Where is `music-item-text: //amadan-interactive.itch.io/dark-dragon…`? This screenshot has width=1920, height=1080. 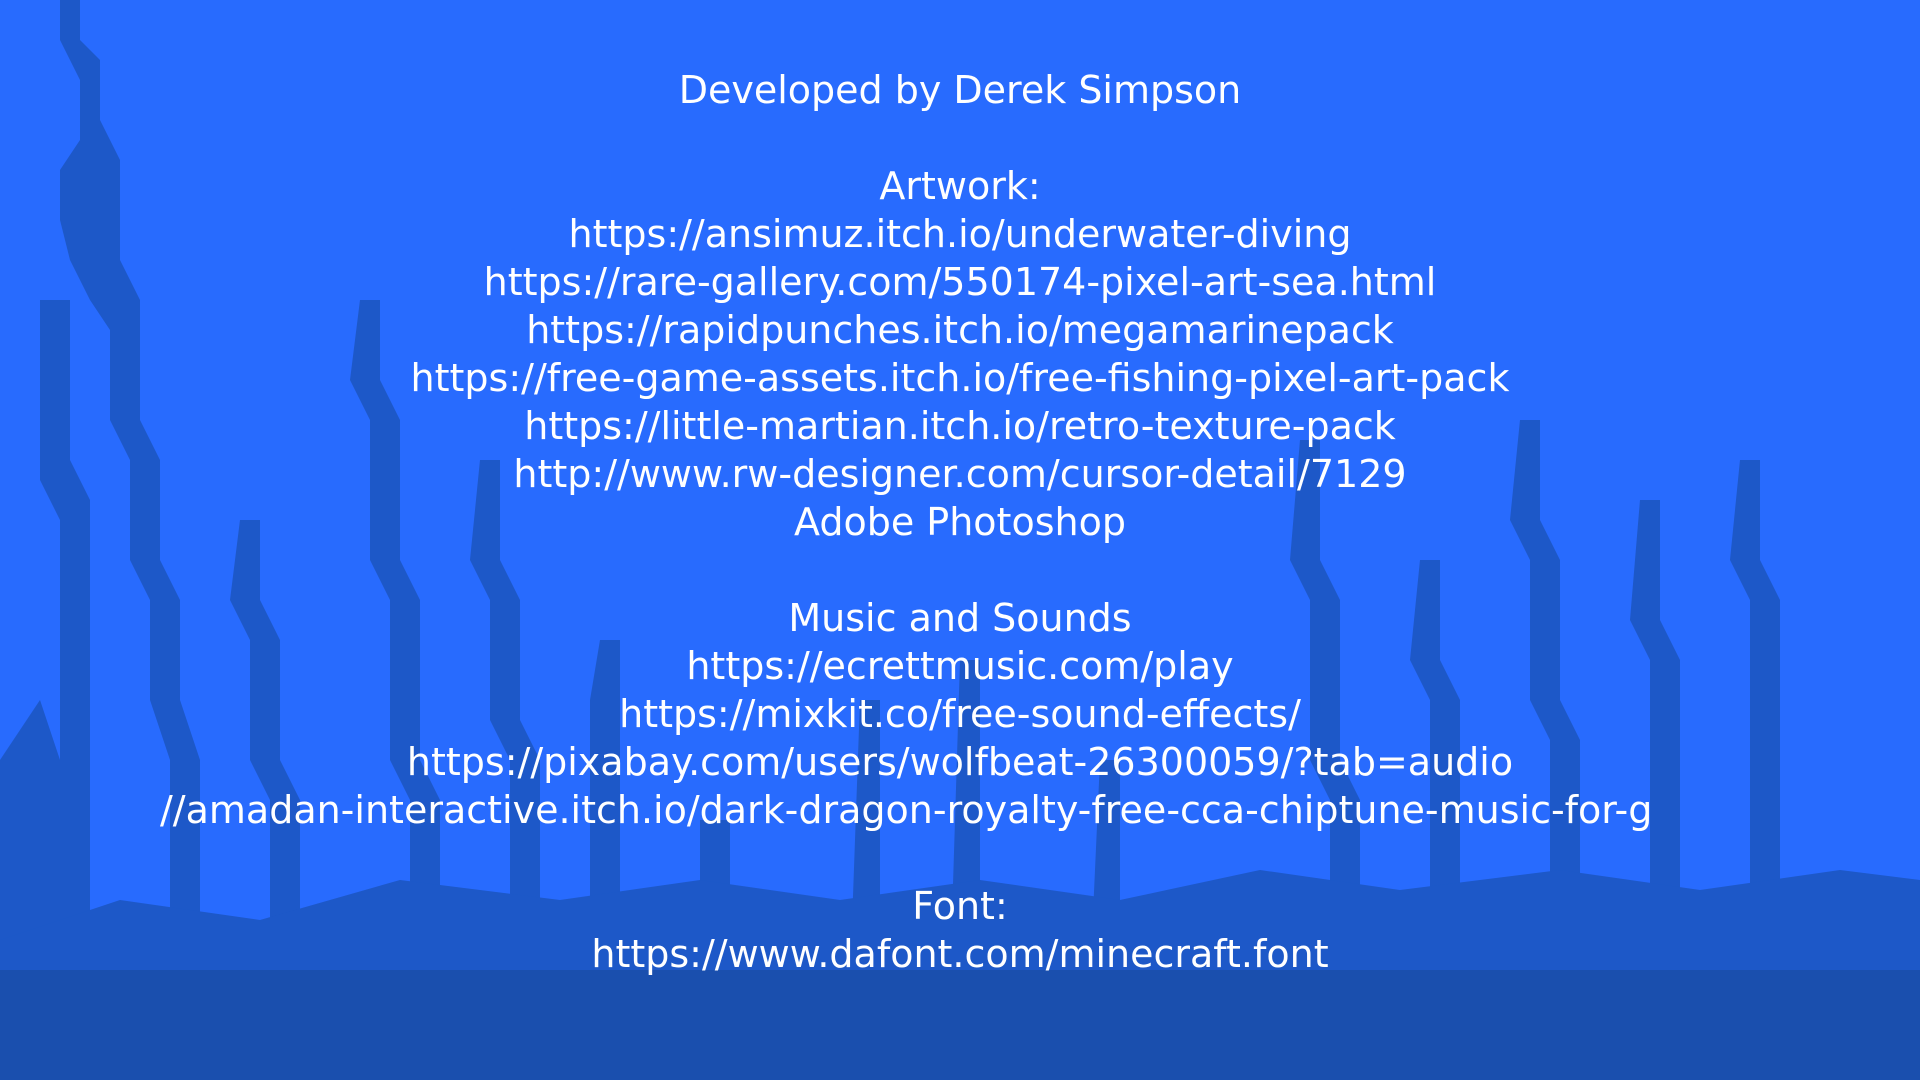
music-item-text: //amadan-interactive.itch.io/dark-dragon… is located at coordinates (906, 810).